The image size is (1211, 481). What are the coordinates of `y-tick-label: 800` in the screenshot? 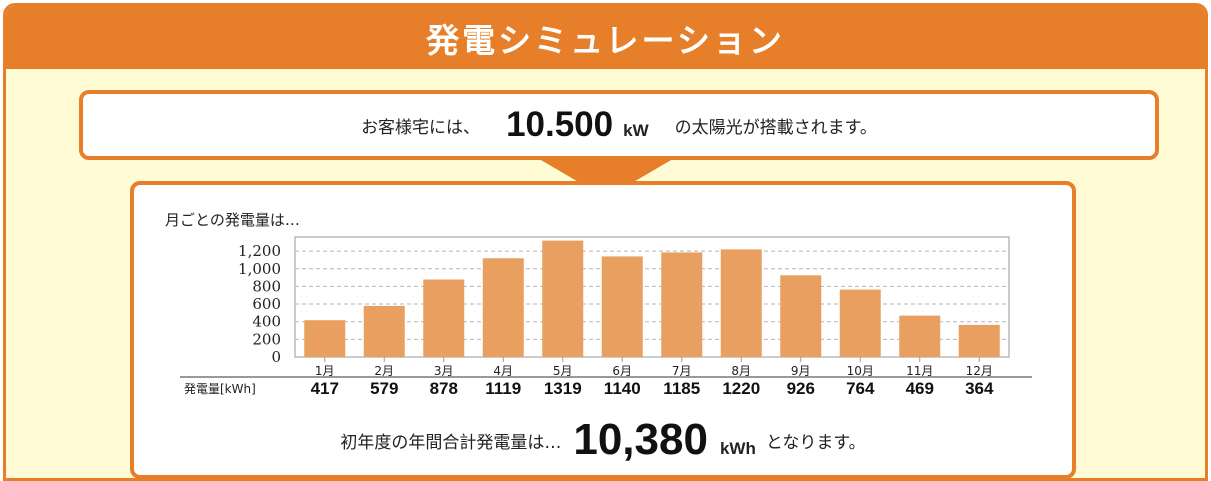 It's located at (266, 286).